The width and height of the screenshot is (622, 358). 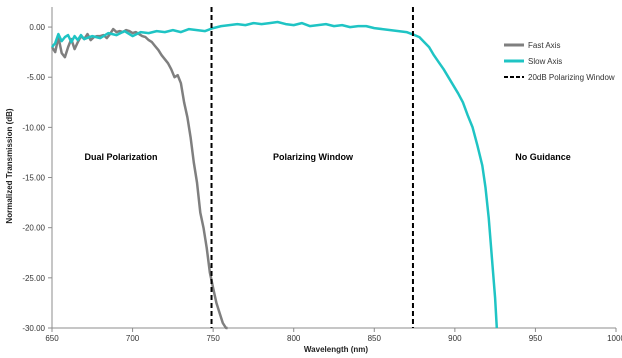 What do you see at coordinates (33, 178) in the screenshot?
I see `y-tick-label: -15.00` at bounding box center [33, 178].